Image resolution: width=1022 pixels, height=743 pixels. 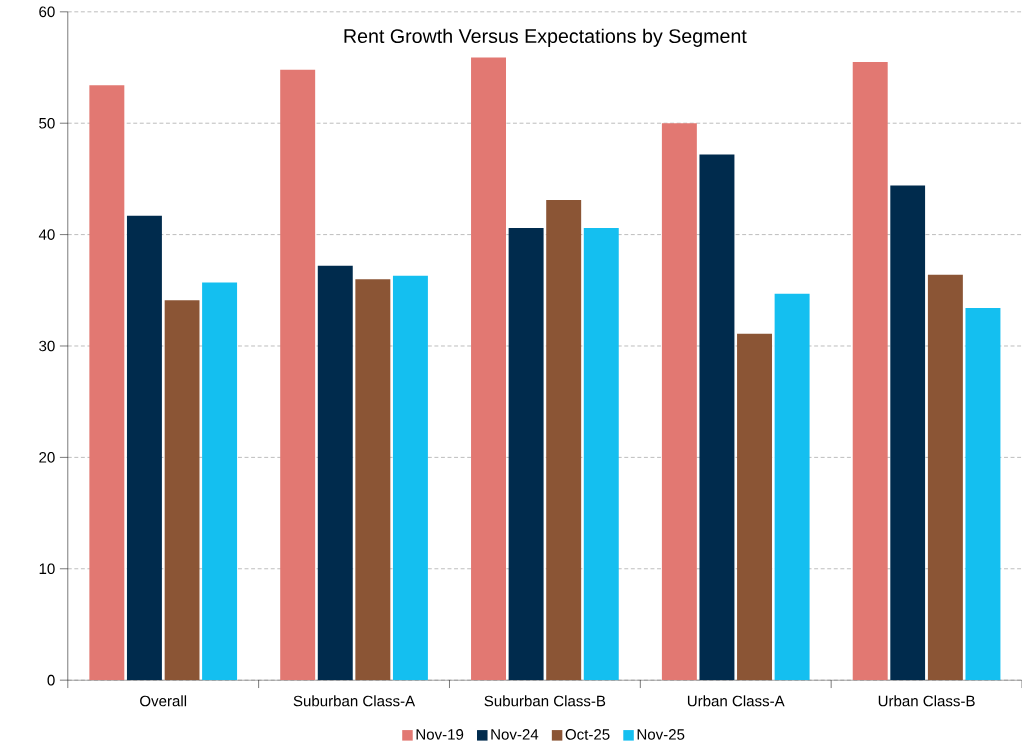 What do you see at coordinates (47, 12) in the screenshot?
I see `y-tick-label: 60` at bounding box center [47, 12].